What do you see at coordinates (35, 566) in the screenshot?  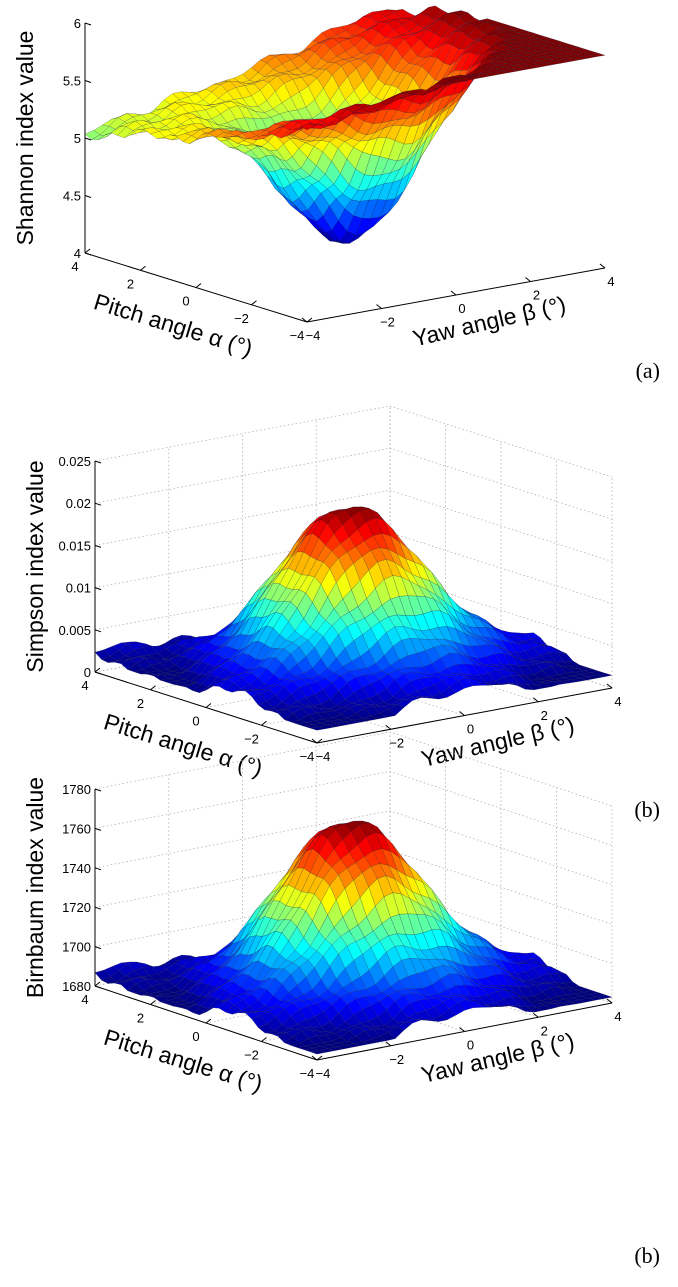 I see `z-axis-label: Simpson index value` at bounding box center [35, 566].